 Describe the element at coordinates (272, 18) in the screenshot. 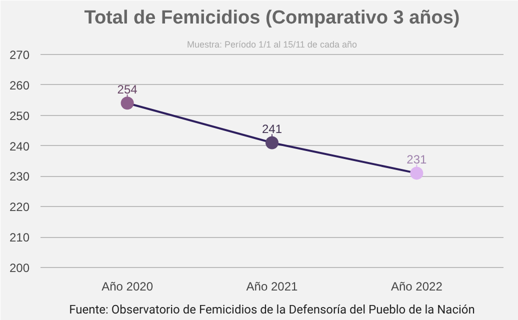

I see `chart-title: Total de Femicidios (Comparativo 3 años)` at that location.